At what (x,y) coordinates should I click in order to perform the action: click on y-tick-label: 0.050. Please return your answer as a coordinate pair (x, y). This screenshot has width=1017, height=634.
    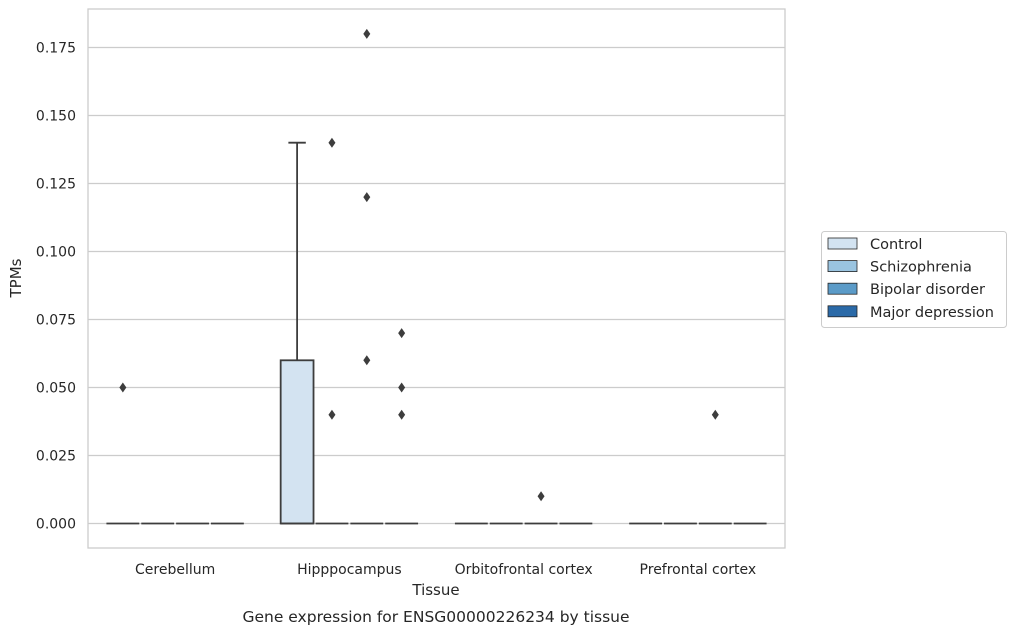
    Looking at the image, I should click on (56, 389).